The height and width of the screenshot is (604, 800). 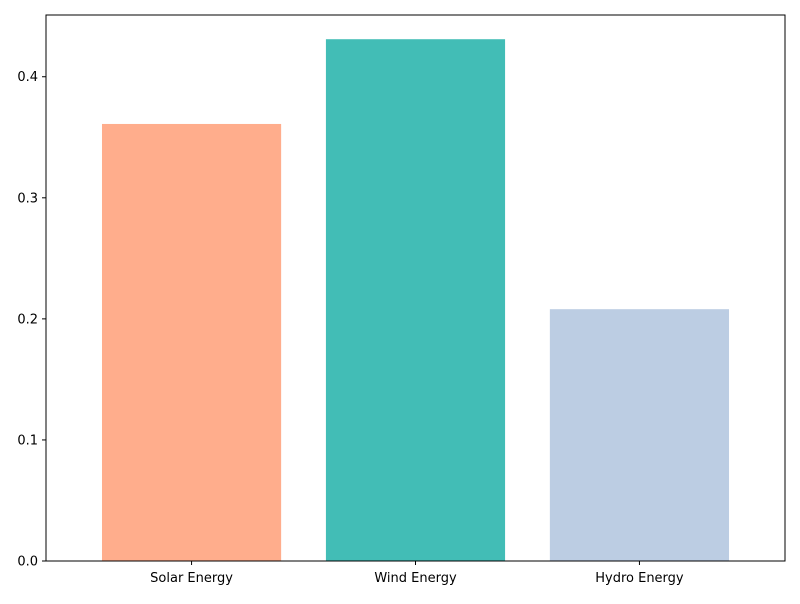 I want to click on y-tick-label: 0.3, so click(x=27, y=198).